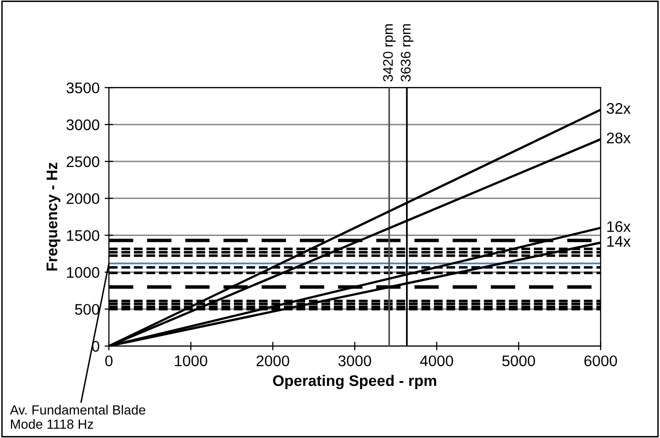  What do you see at coordinates (83, 198) in the screenshot?
I see `y-tick-label: 2000` at bounding box center [83, 198].